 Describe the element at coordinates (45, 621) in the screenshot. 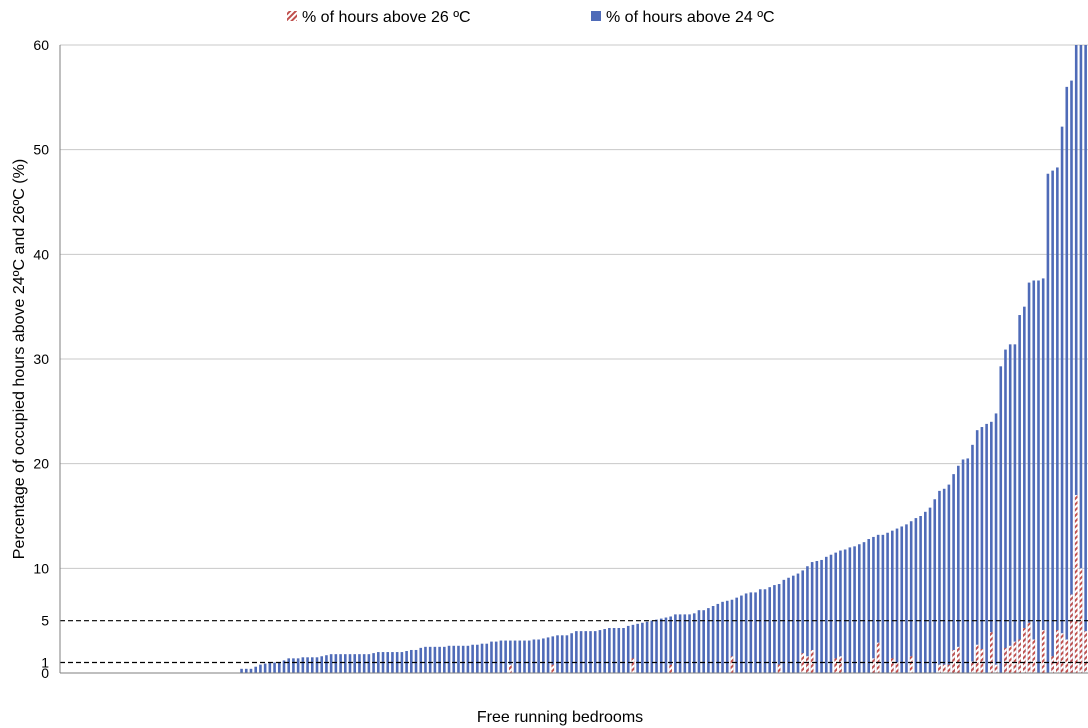

I see `y-tick-label: 5` at that location.